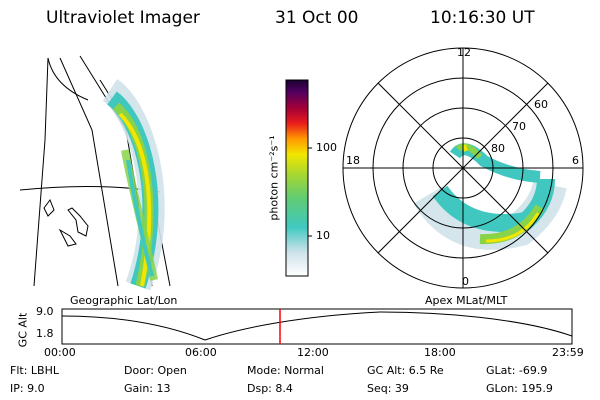 The image size is (600, 400). I want to click on time-tick-0600: 06:00, so click(201, 352).